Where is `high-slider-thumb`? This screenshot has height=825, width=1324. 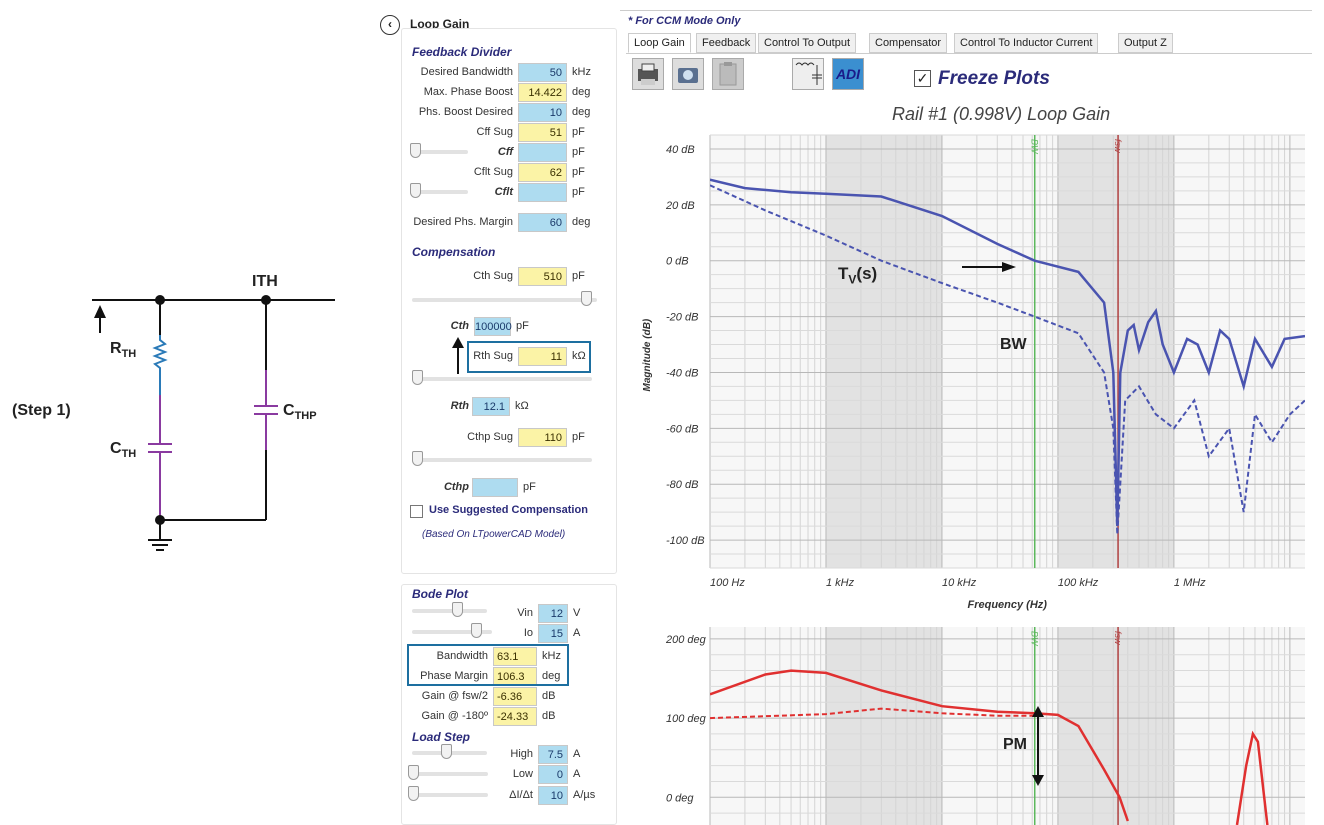 high-slider-thumb is located at coordinates (446, 751).